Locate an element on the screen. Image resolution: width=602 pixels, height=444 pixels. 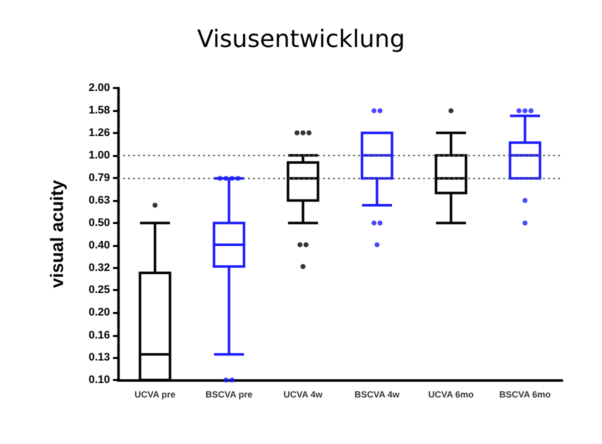
y-tick-label: 0.63 is located at coordinates (99, 200).